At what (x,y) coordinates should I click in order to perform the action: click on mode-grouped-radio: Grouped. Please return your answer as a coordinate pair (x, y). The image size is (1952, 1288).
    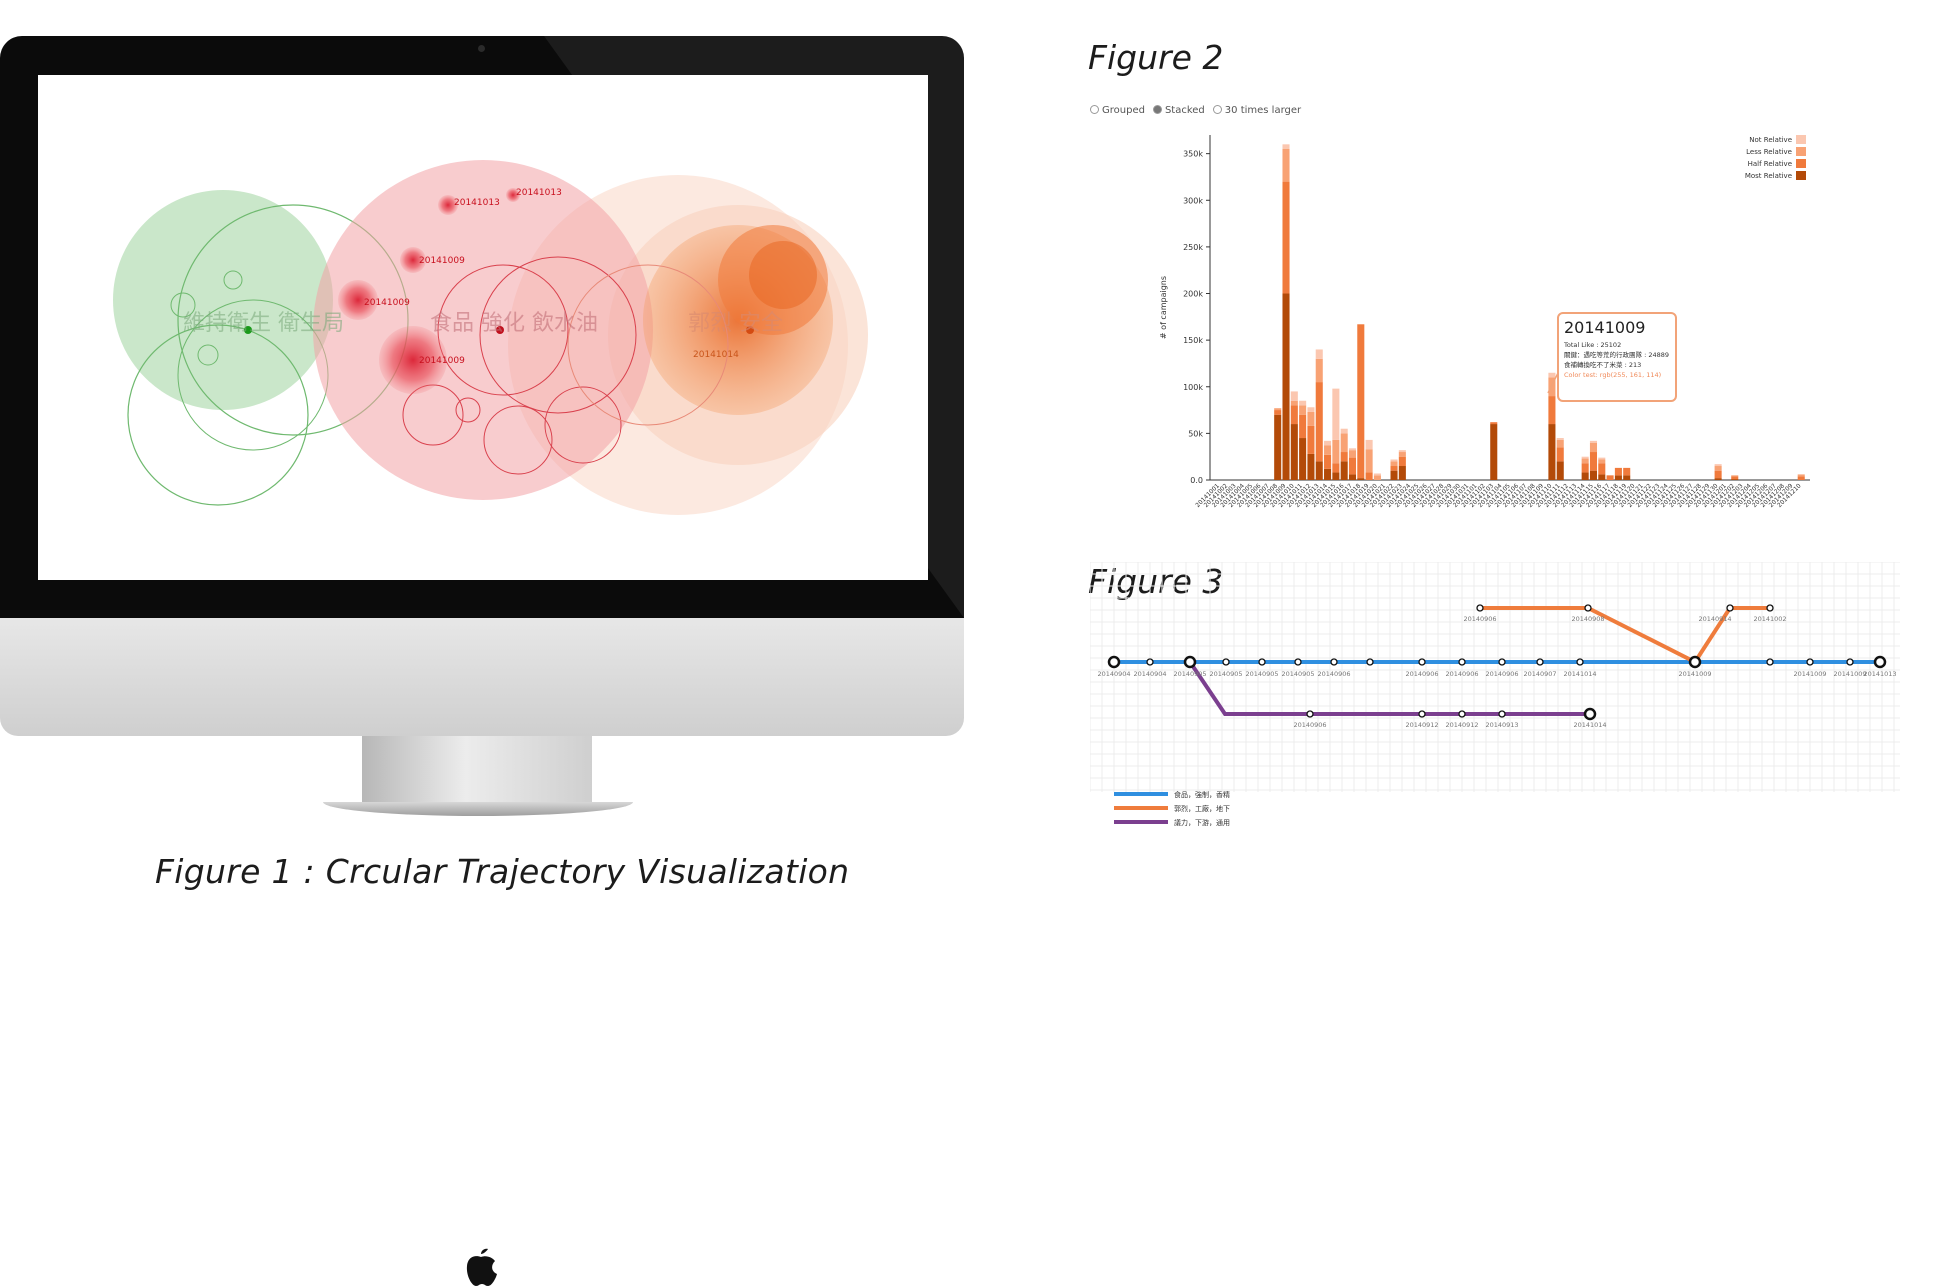
    Looking at the image, I should click on (1117, 110).